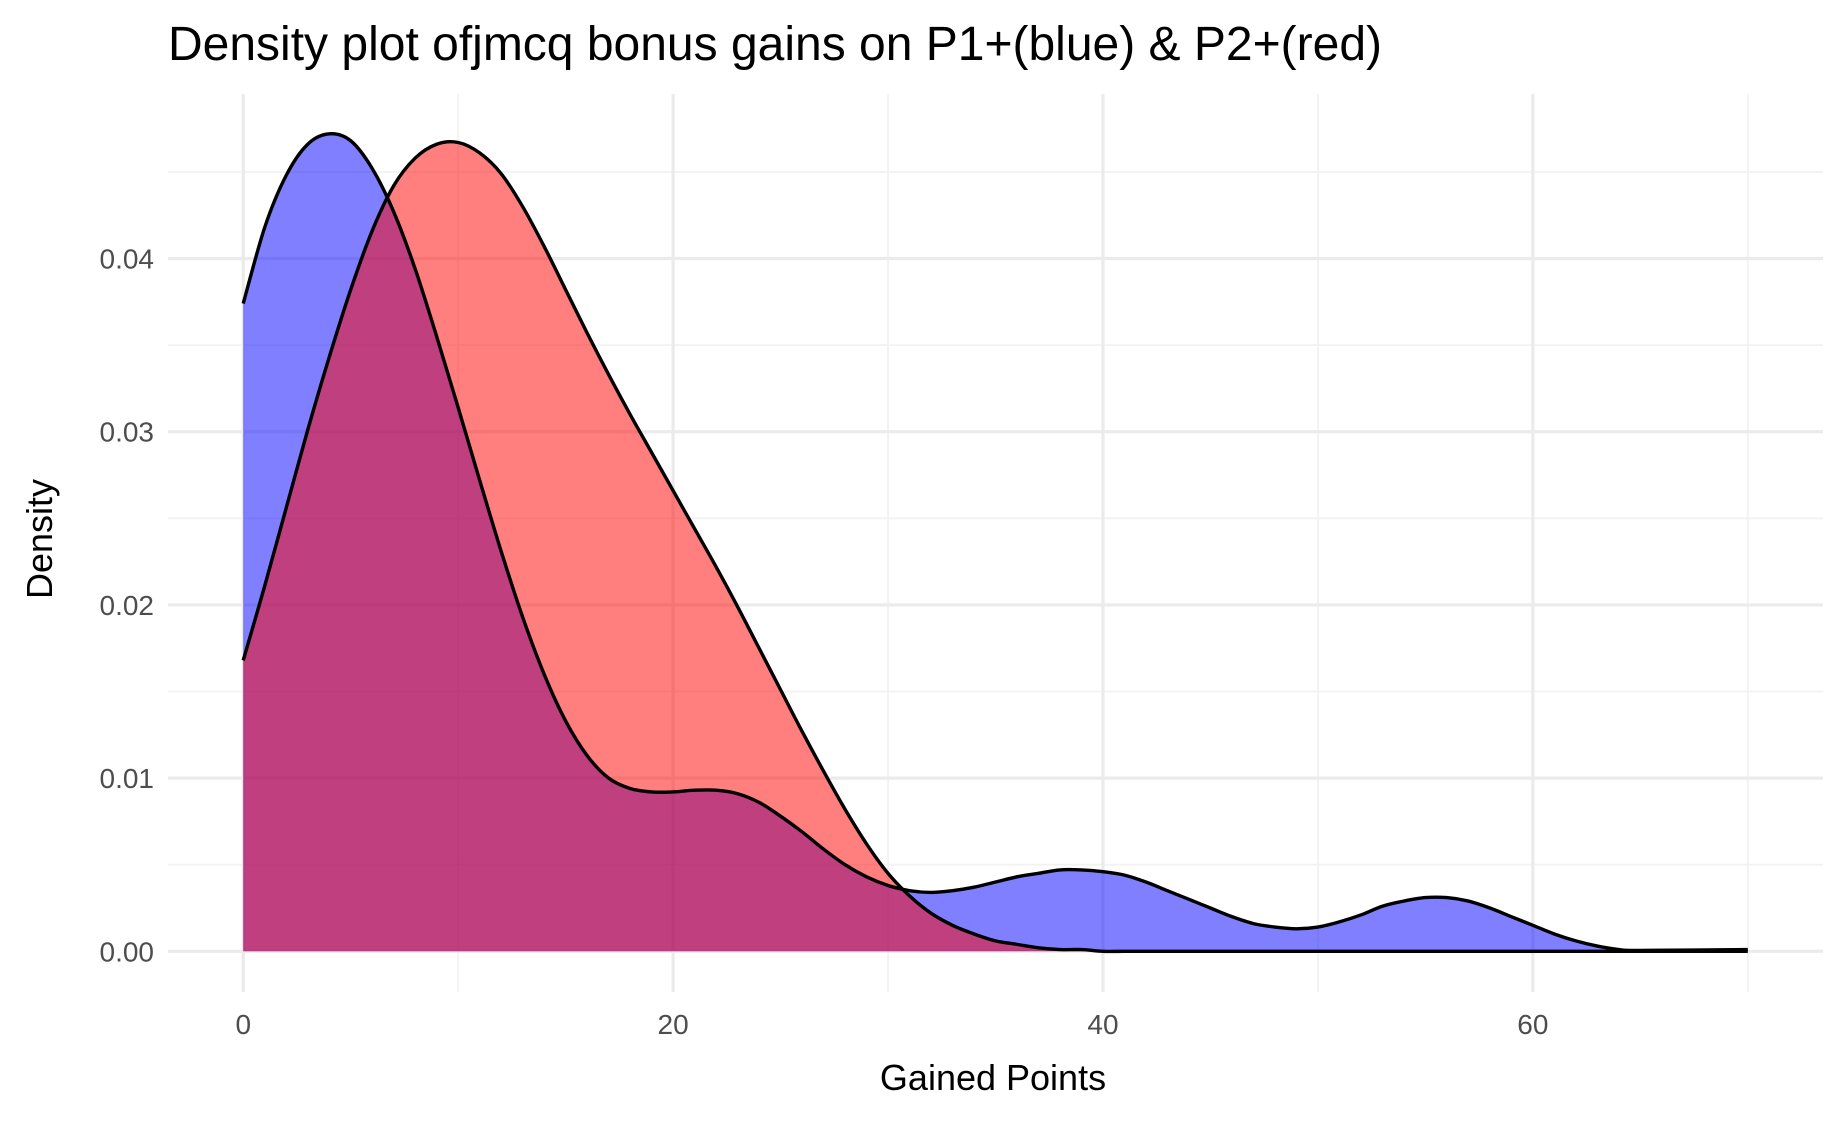 The width and height of the screenshot is (1837, 1126). I want to click on x-tick-label: 40, so click(1102, 1024).